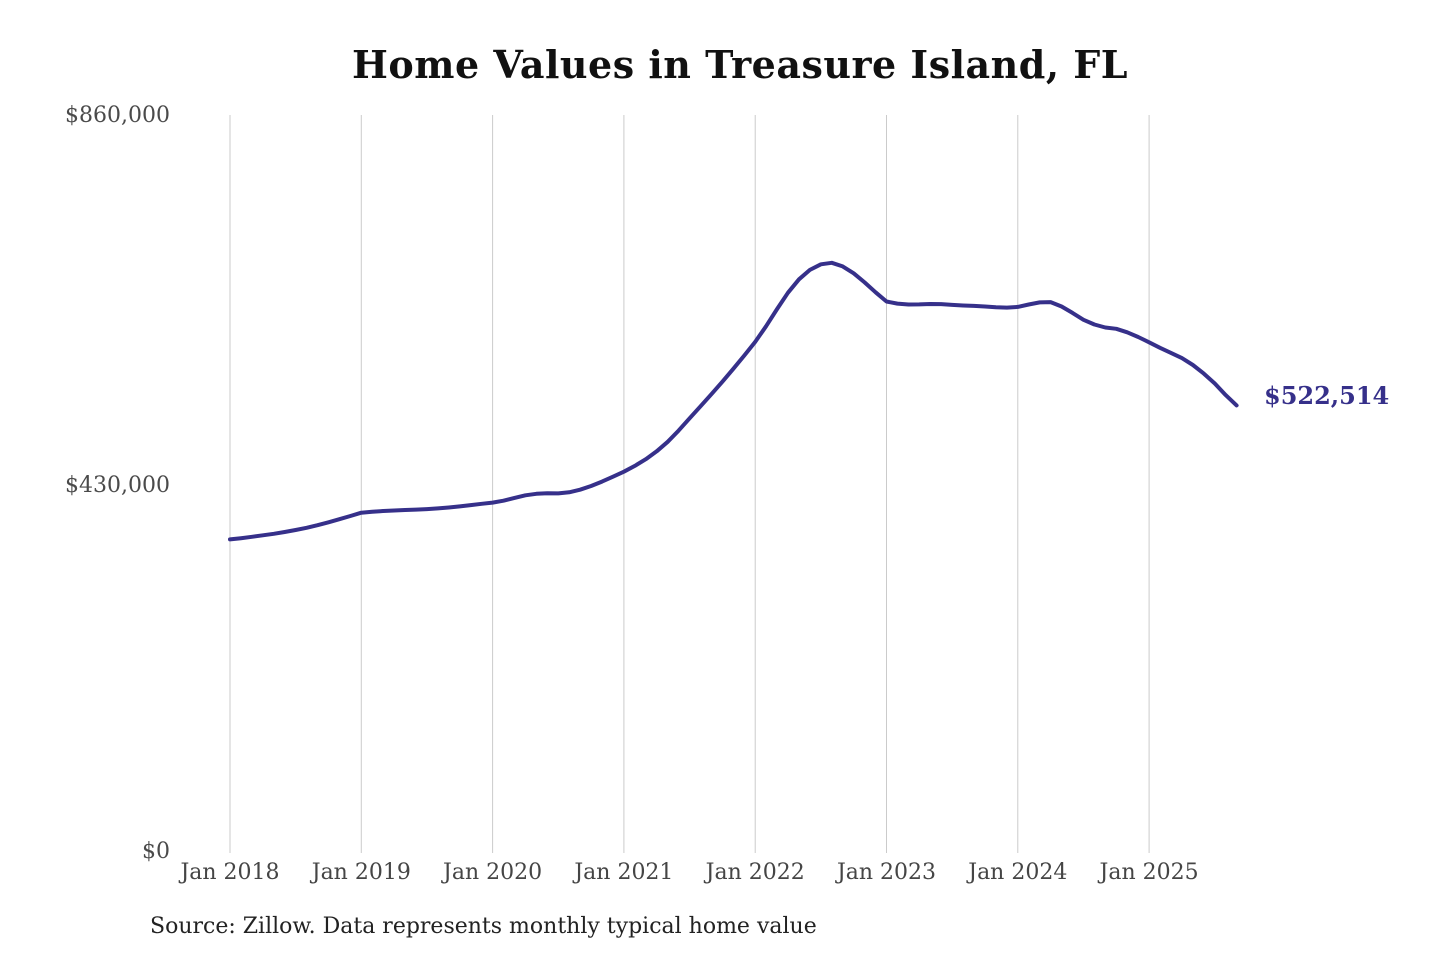 This screenshot has width=1440, height=960. I want to click on x-axis-tick-label: Jan 2022, so click(755, 872).